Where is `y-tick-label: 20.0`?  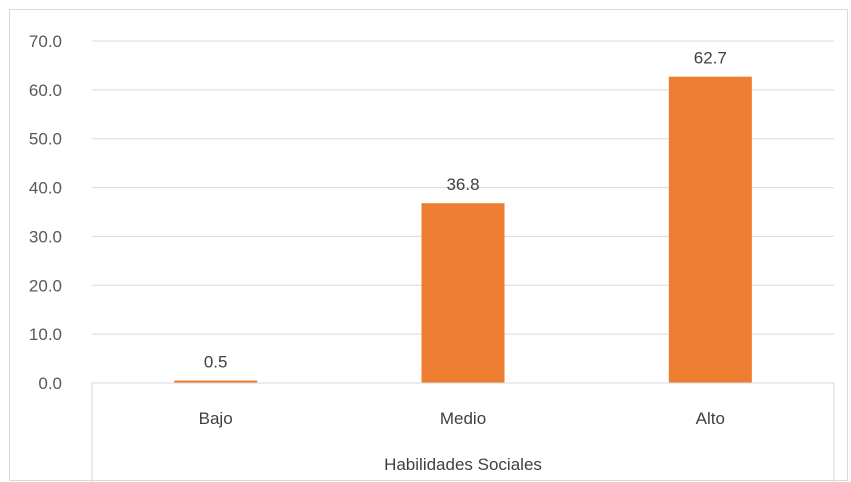 y-tick-label: 20.0 is located at coordinates (45, 285).